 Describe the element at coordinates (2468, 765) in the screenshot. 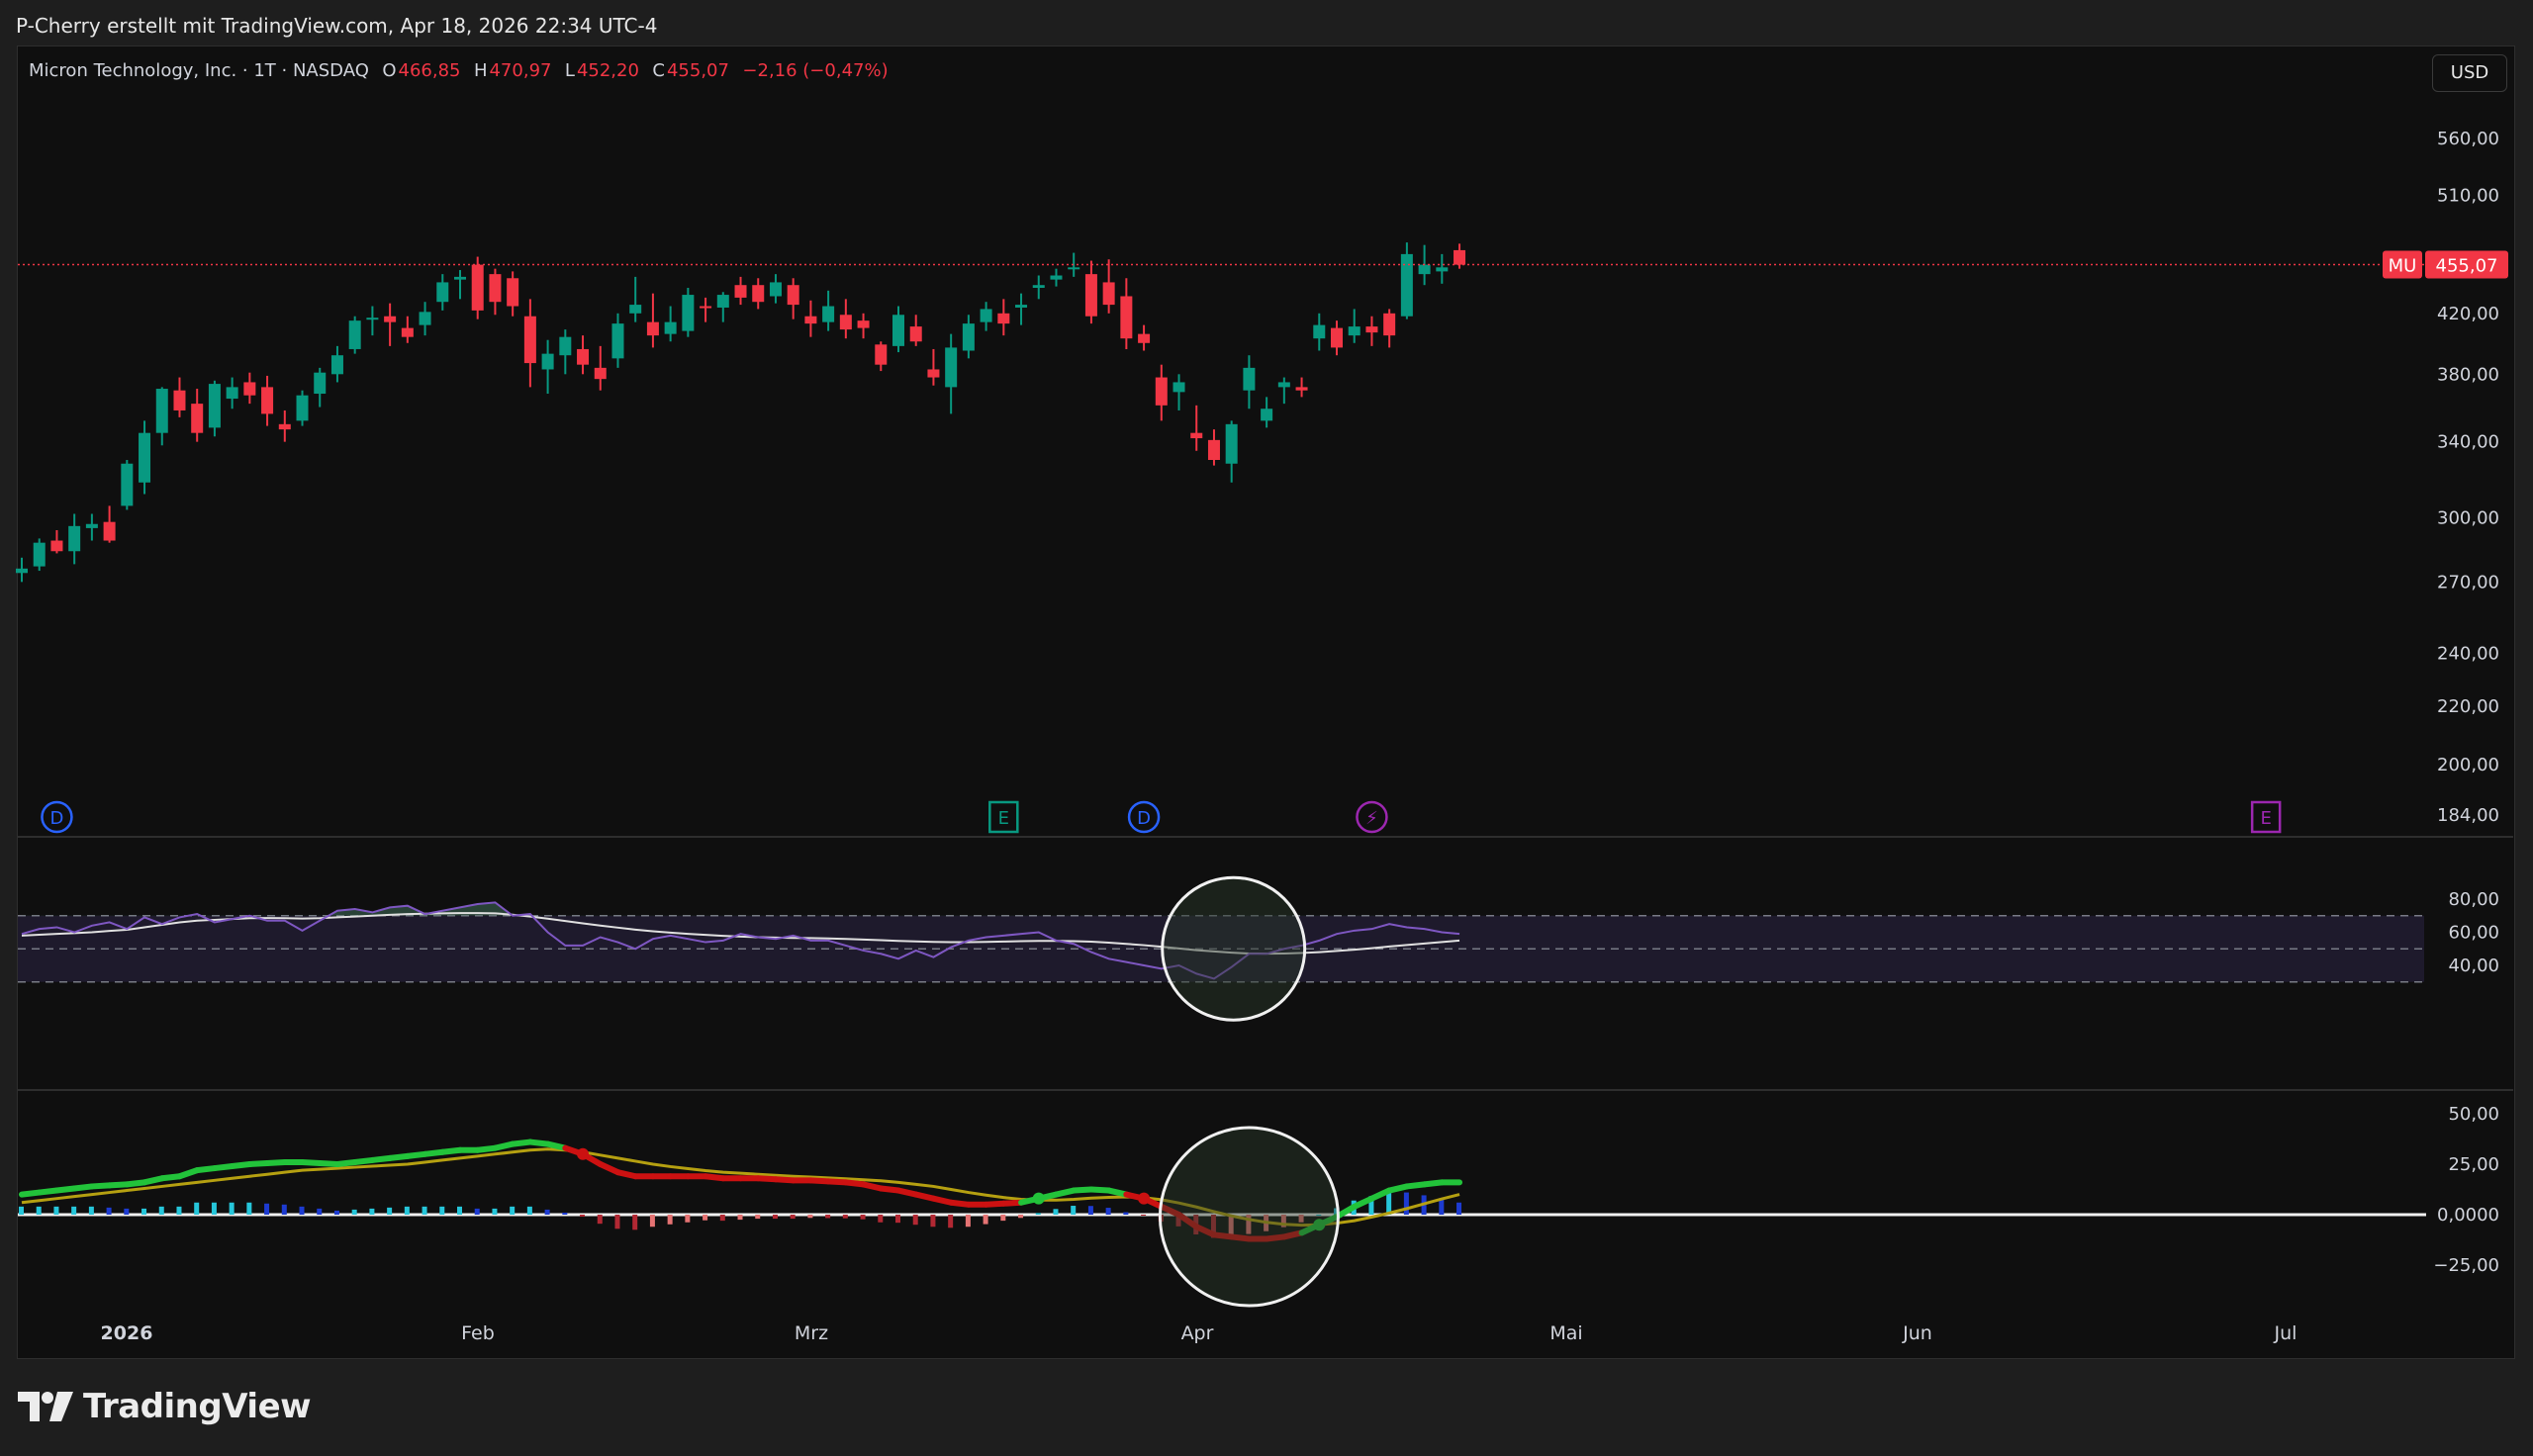

I see `price-tick-label: 200,00` at that location.